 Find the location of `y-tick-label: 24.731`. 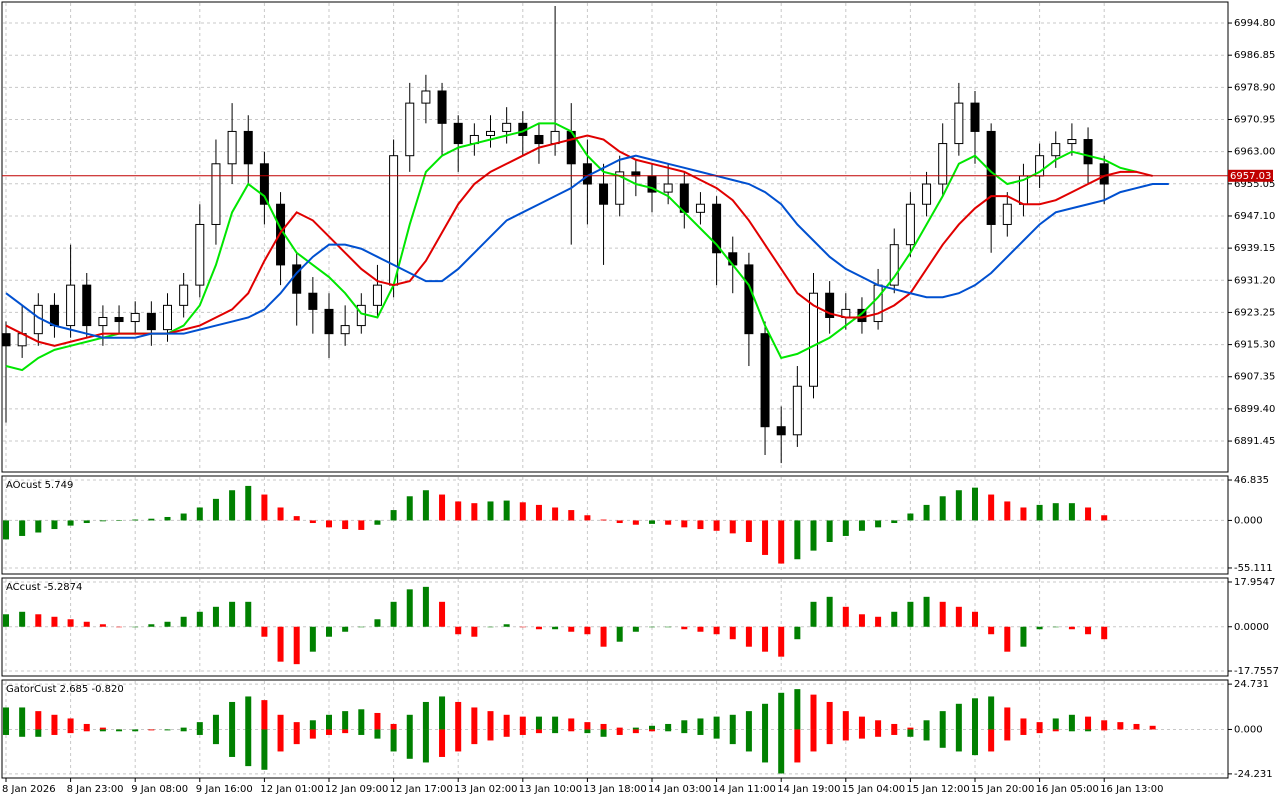

y-tick-label: 24.731 is located at coordinates (1251, 684).